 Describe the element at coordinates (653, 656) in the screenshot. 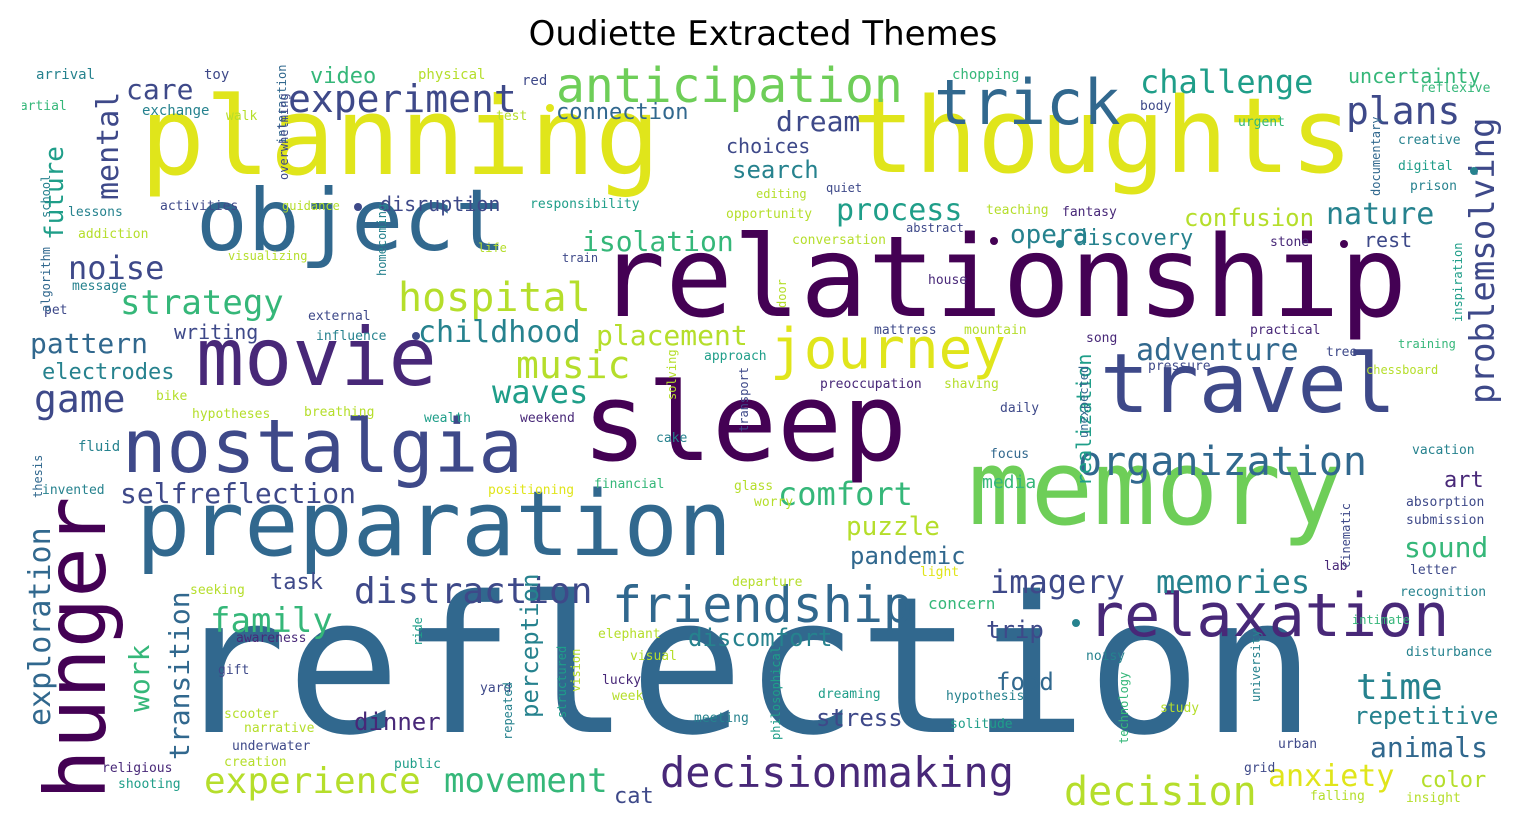

I see `cloud-word-visual: visual` at that location.